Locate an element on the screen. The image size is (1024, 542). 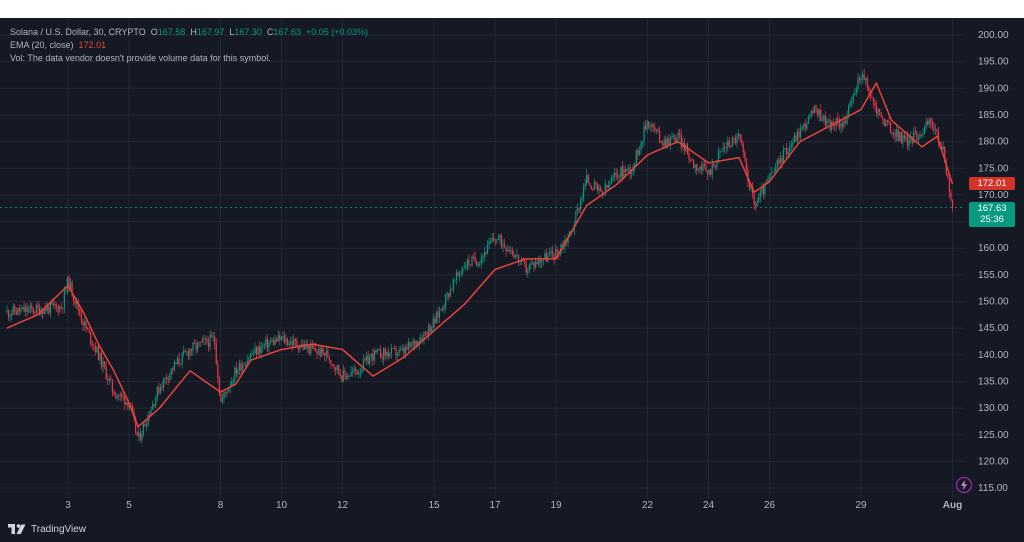
legend-close-value: 167.63 is located at coordinates (287, 32).